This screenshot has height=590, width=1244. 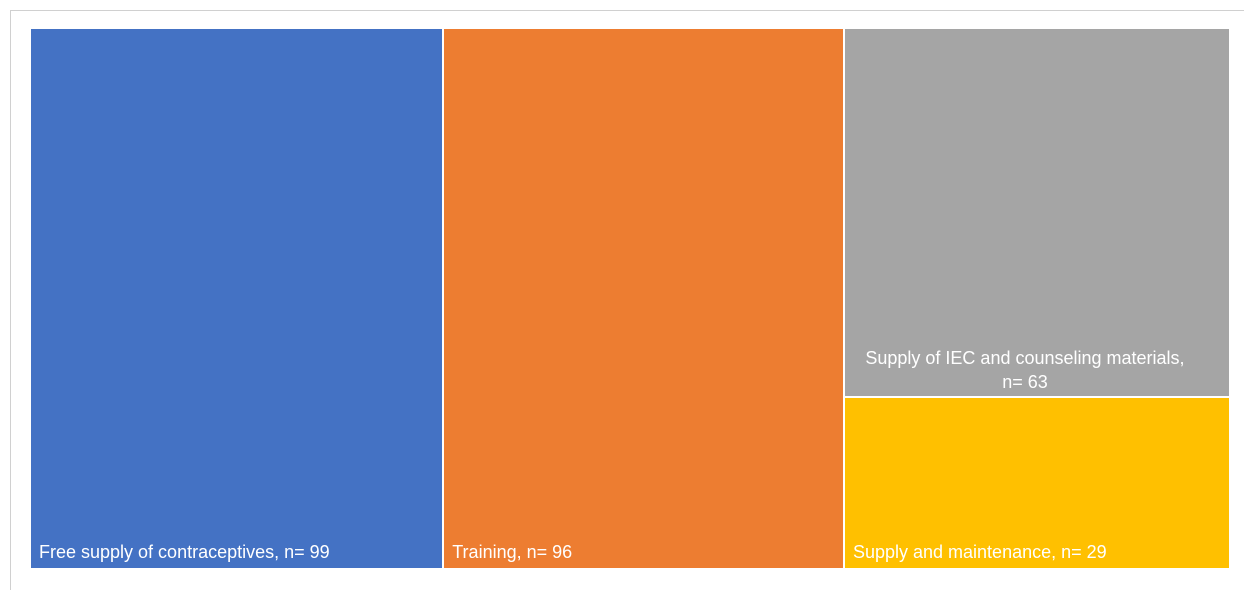 What do you see at coordinates (159, 552) in the screenshot?
I see `category-label: Free supply of contraceptives,` at bounding box center [159, 552].